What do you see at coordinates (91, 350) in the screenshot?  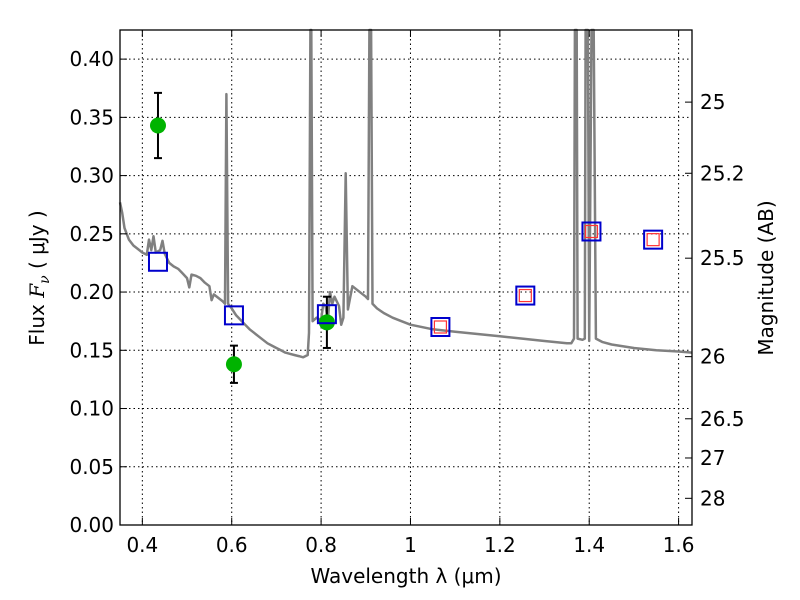 I see `y-tick-label: 0.15` at bounding box center [91, 350].